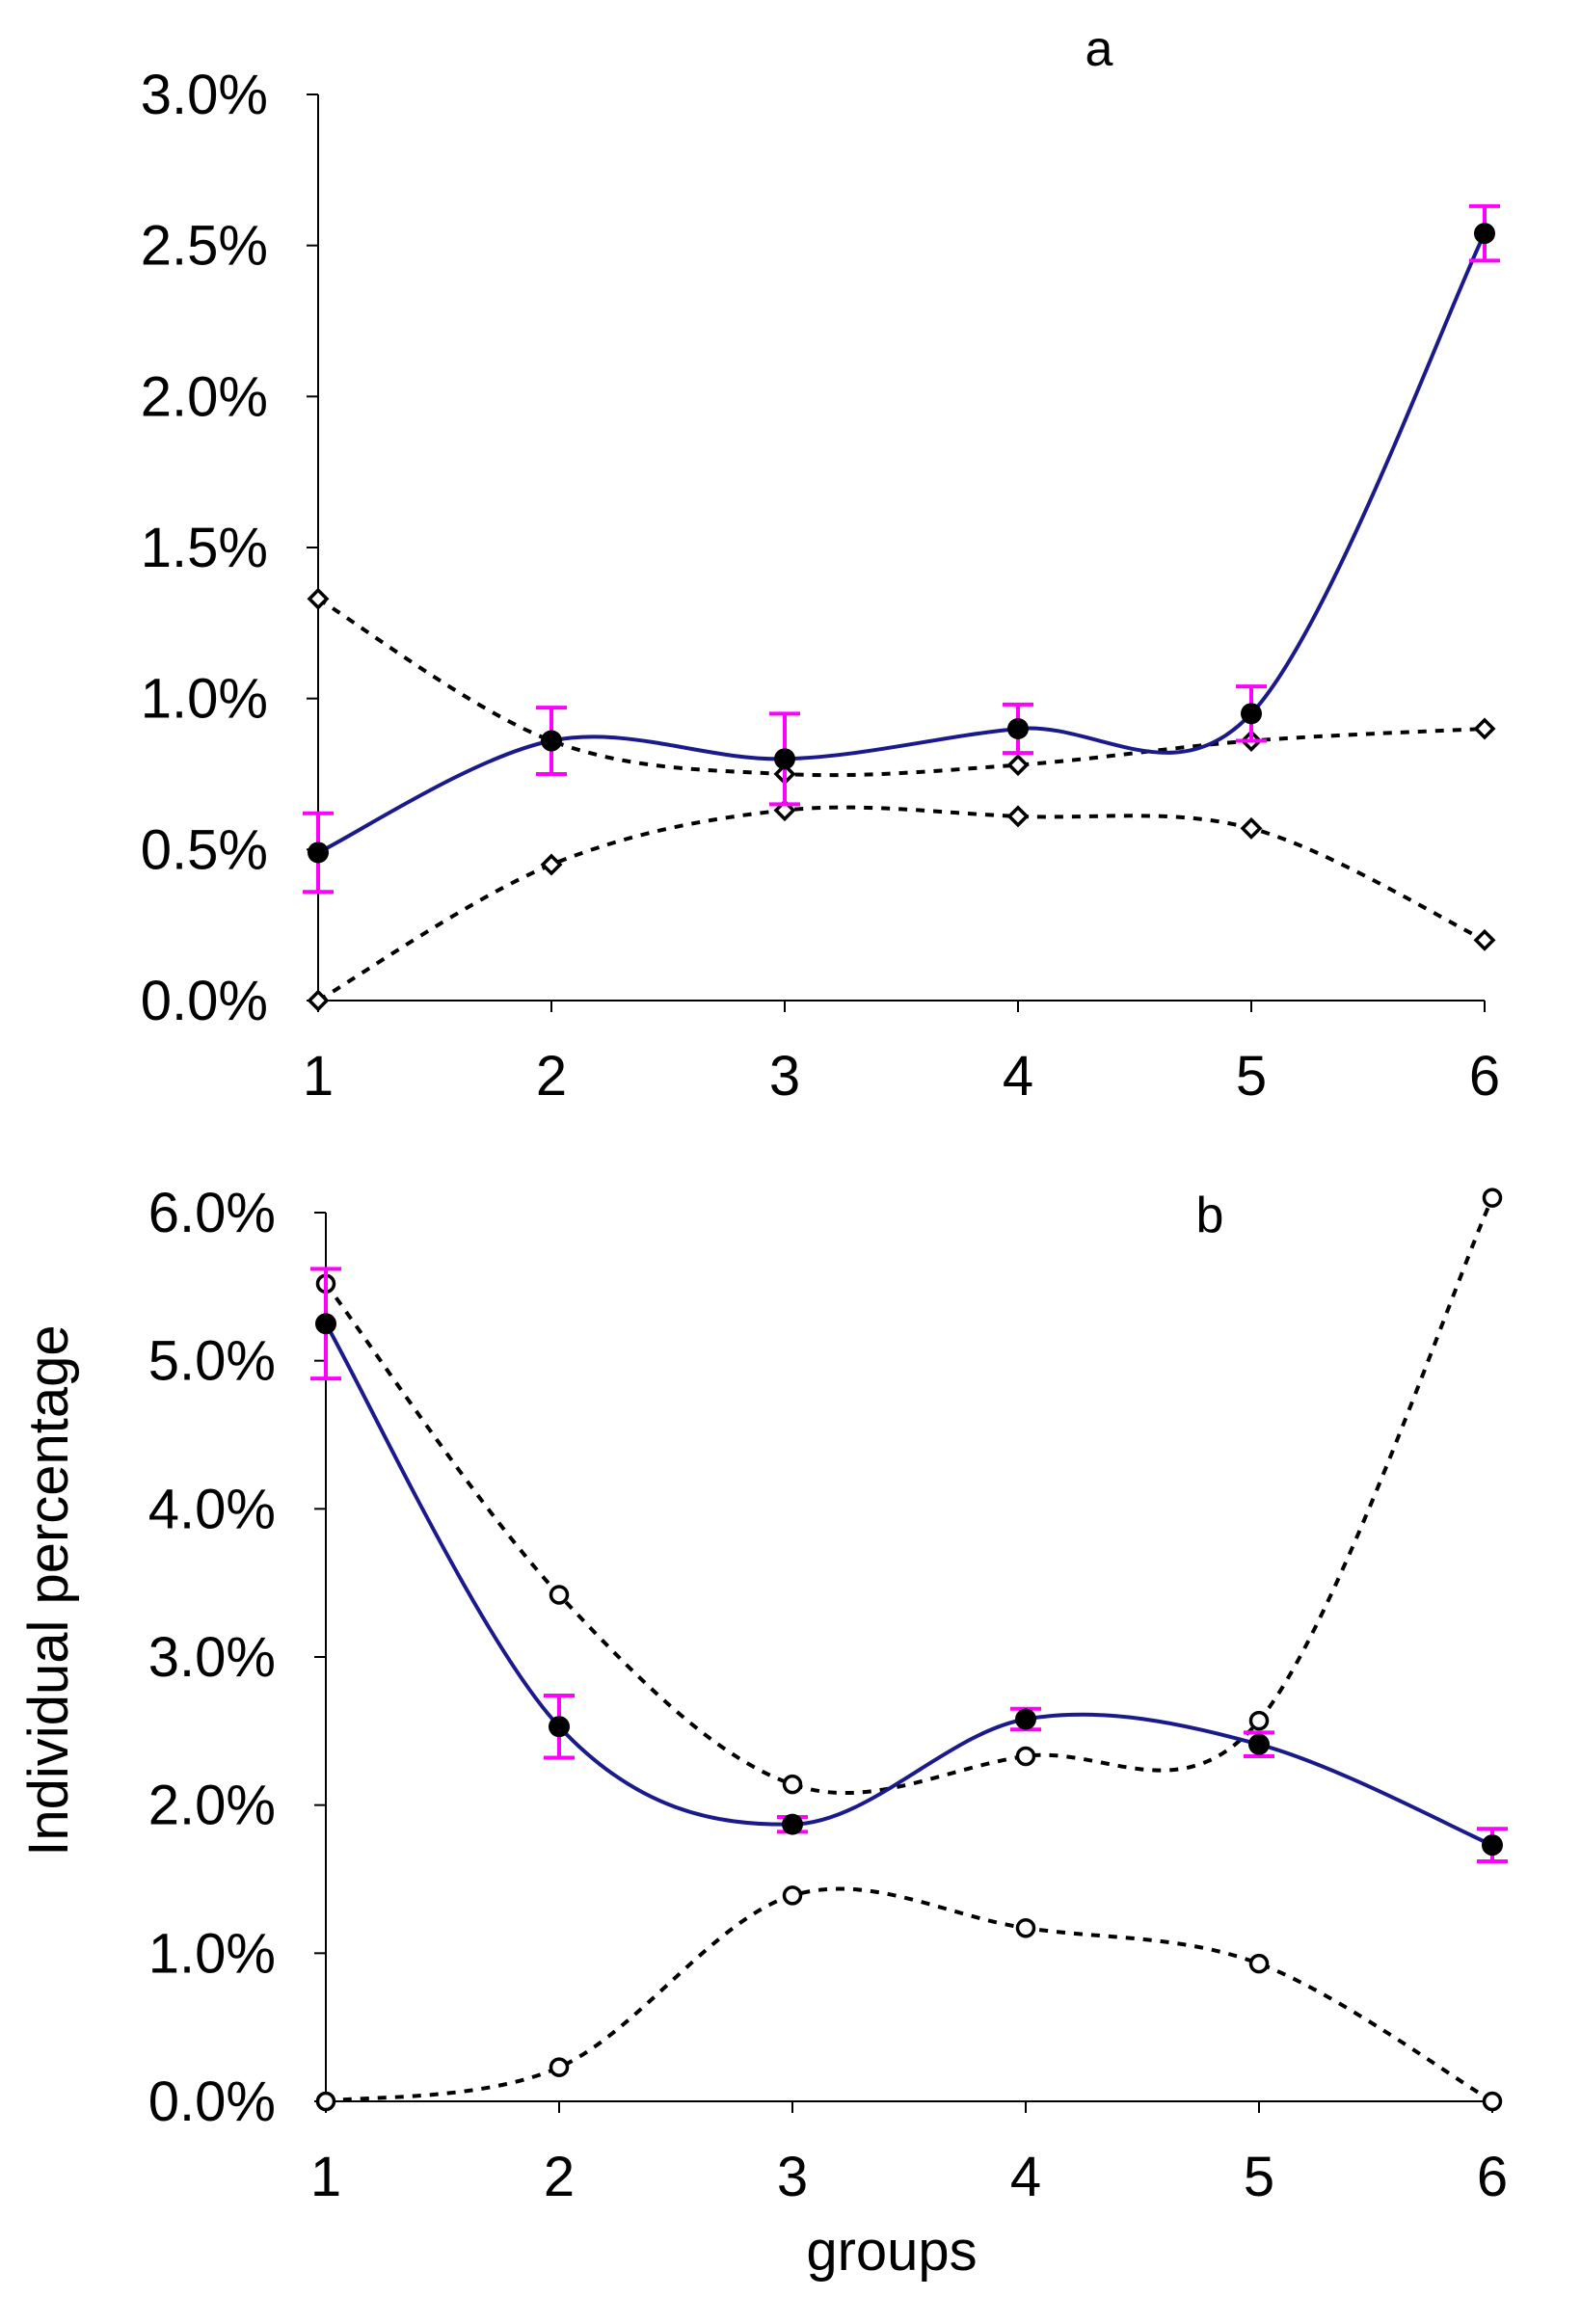 The height and width of the screenshot is (2324, 1581). What do you see at coordinates (204, 548) in the screenshot?
I see `y-tick-label: 1.5%` at bounding box center [204, 548].